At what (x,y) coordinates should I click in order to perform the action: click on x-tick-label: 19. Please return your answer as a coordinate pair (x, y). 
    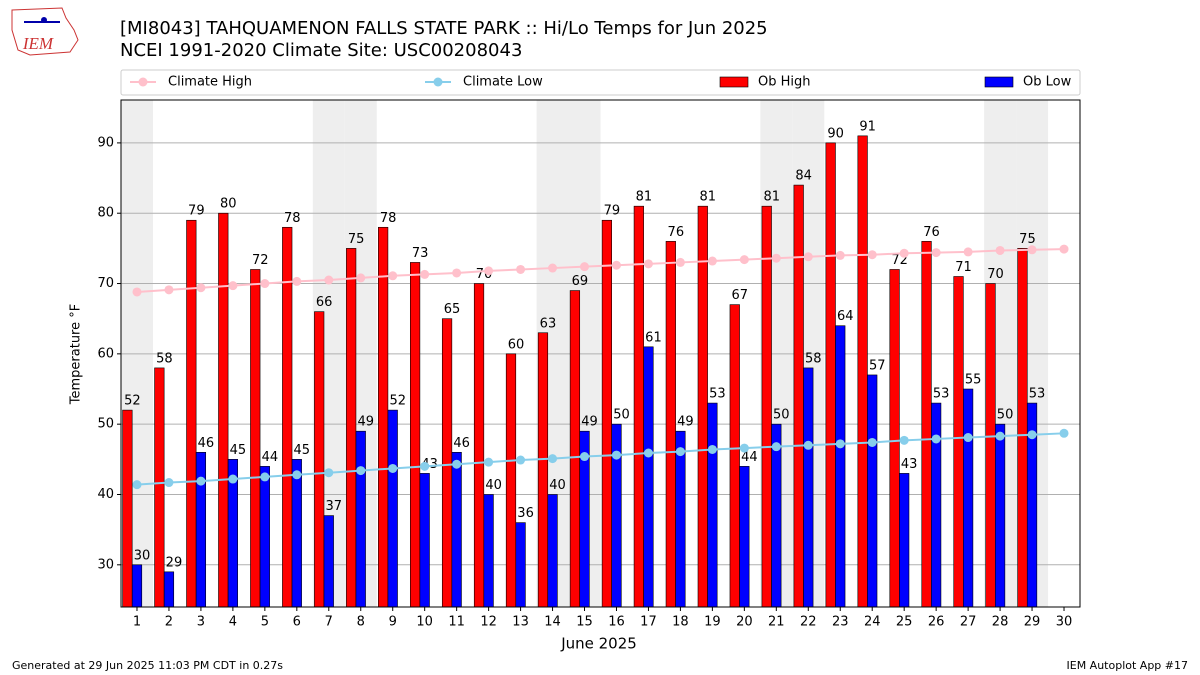
    Looking at the image, I should click on (712, 622).